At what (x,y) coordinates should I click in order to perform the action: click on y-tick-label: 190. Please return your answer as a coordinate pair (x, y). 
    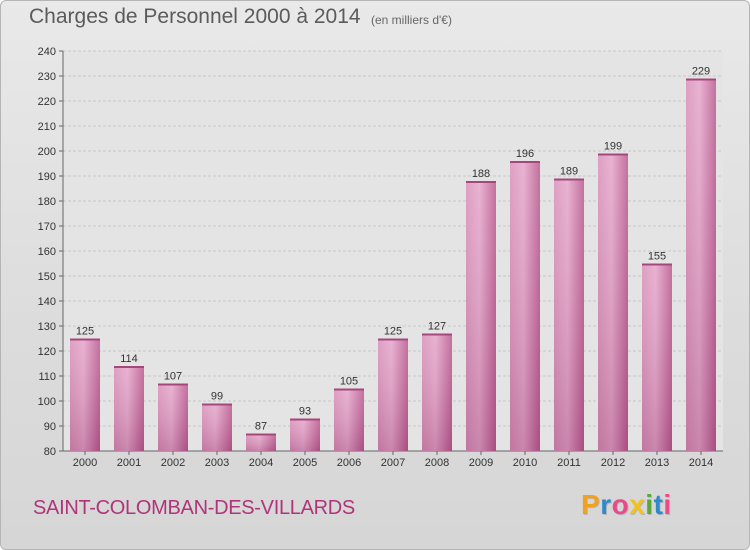
    Looking at the image, I should click on (47, 177).